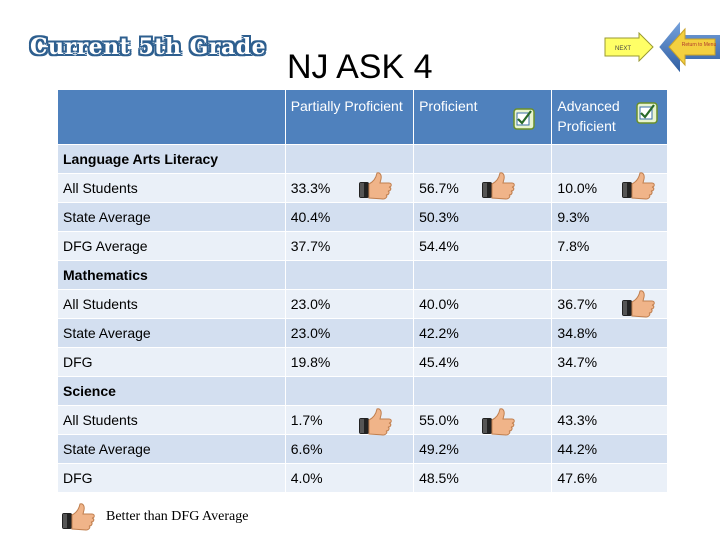 The width and height of the screenshot is (728, 546). Describe the element at coordinates (349, 478) in the screenshot. I see `value-cell: 4.0%` at that location.